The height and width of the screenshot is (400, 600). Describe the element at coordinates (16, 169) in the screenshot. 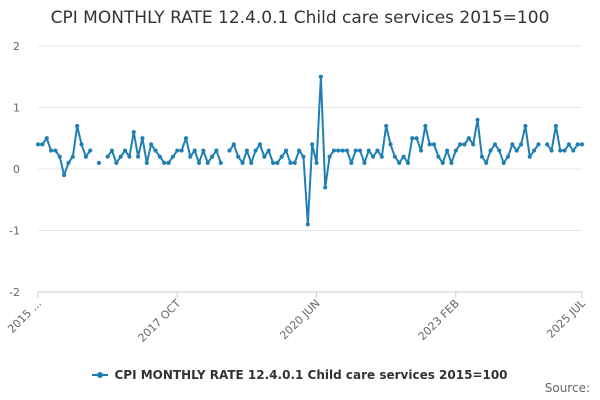

I see `y-tick-label: 0` at that location.